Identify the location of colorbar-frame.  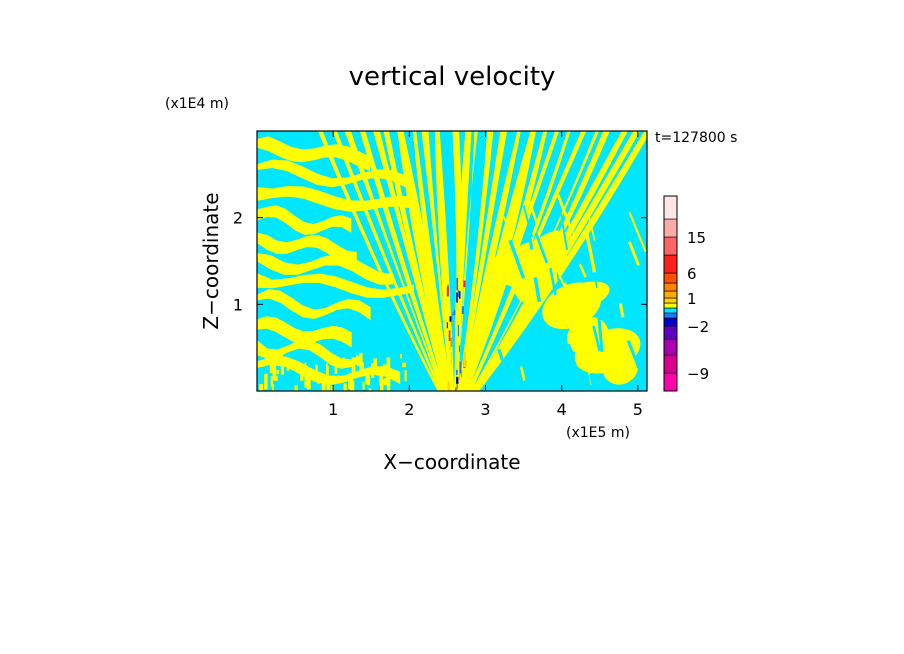
(670, 293).